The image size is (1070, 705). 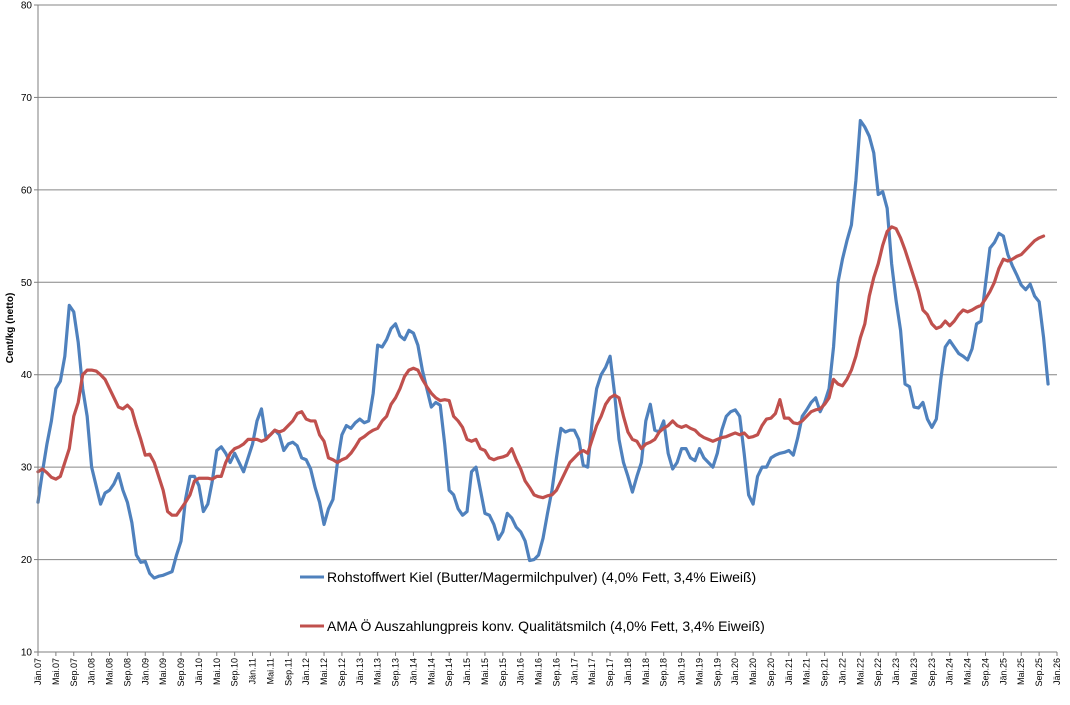 I want to click on x-tick-label: Mai.24, so click(x=968, y=671).